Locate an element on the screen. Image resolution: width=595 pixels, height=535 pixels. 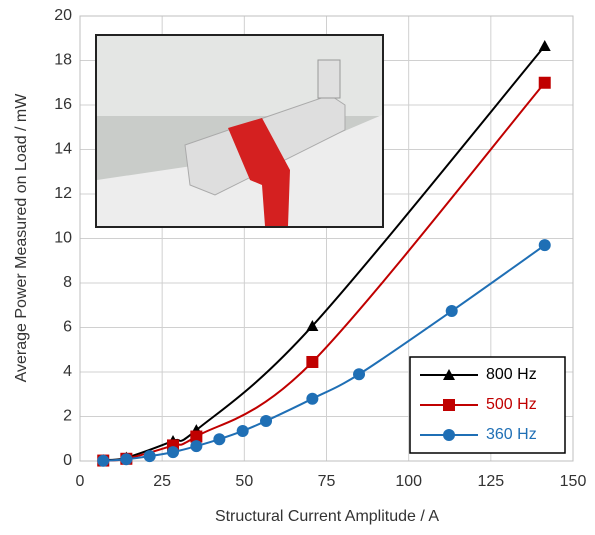
y-tick-label: 10 is located at coordinates (63, 238).